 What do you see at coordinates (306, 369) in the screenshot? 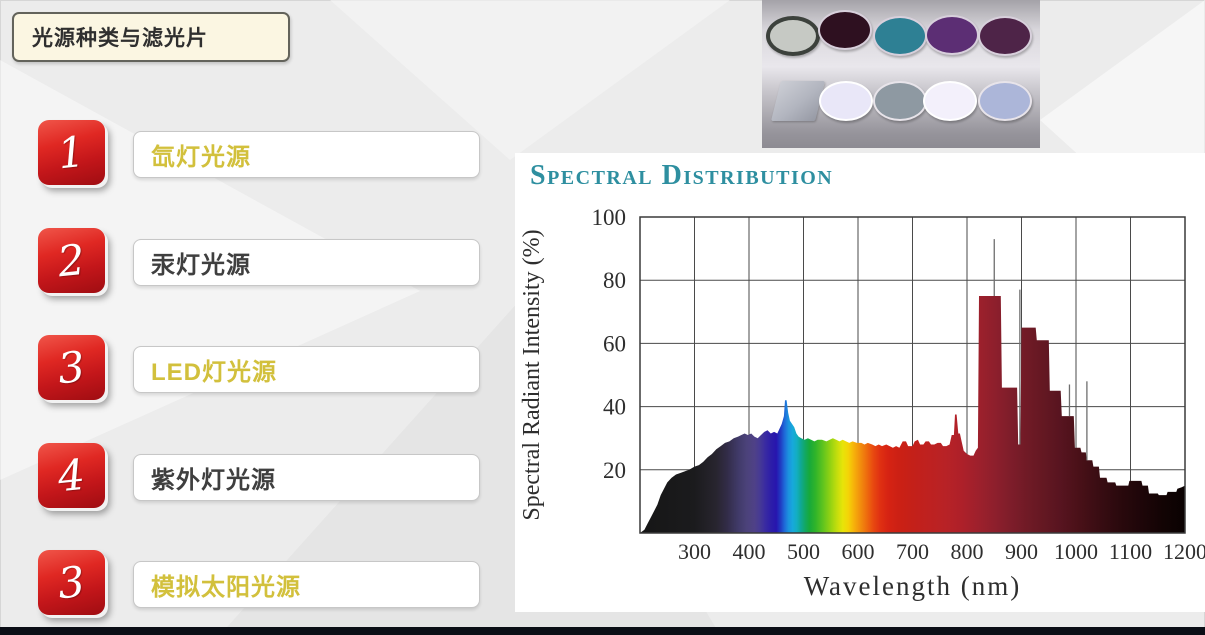
I see `light-source-label-box: LED灯光源` at bounding box center [306, 369].